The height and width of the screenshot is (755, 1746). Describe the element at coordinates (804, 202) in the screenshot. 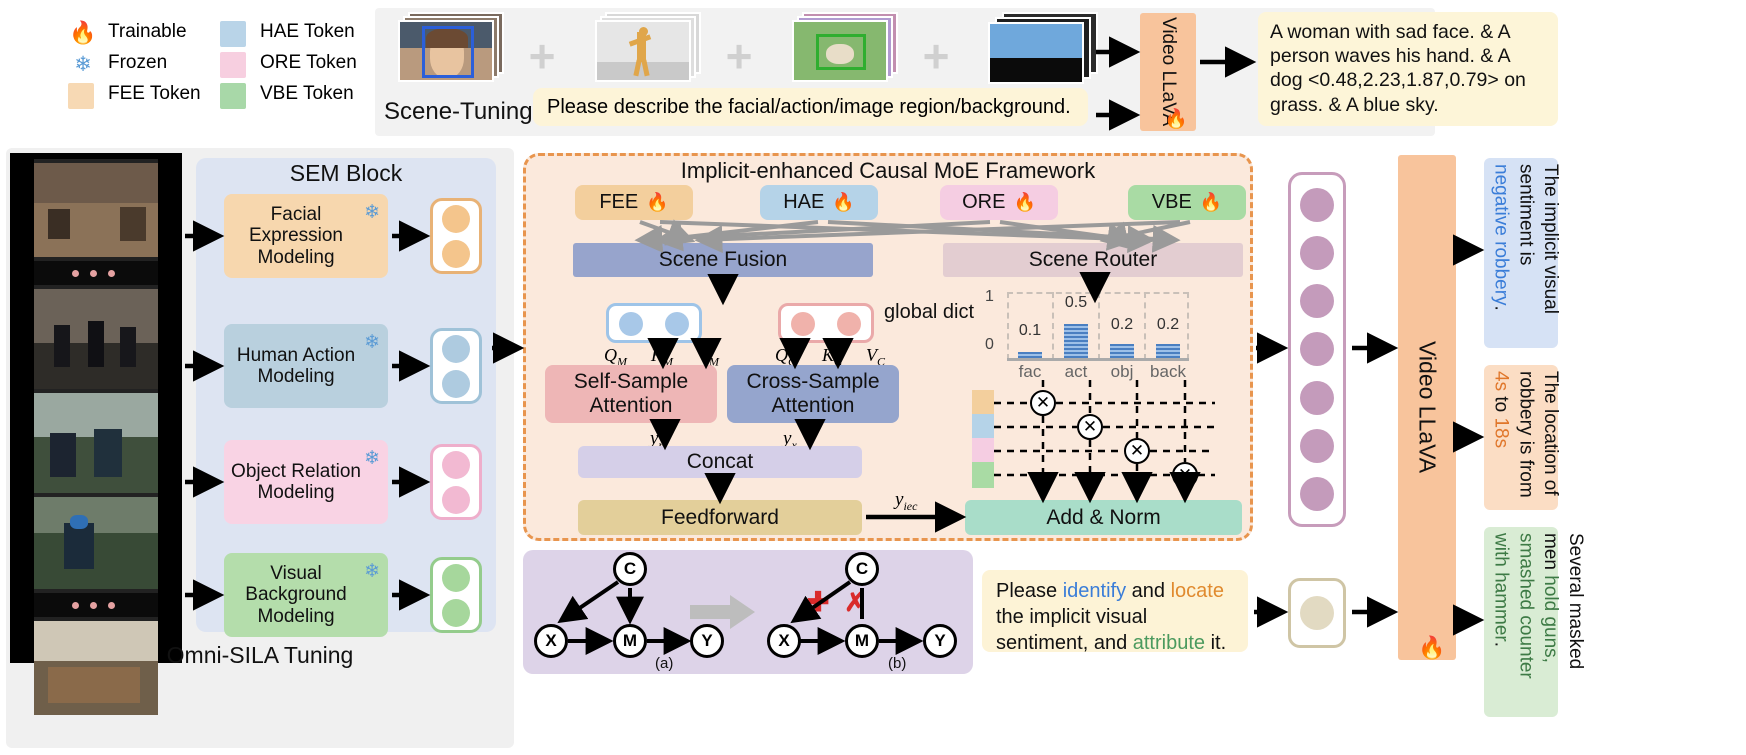

I see `expert-hae-label: HAE` at that location.